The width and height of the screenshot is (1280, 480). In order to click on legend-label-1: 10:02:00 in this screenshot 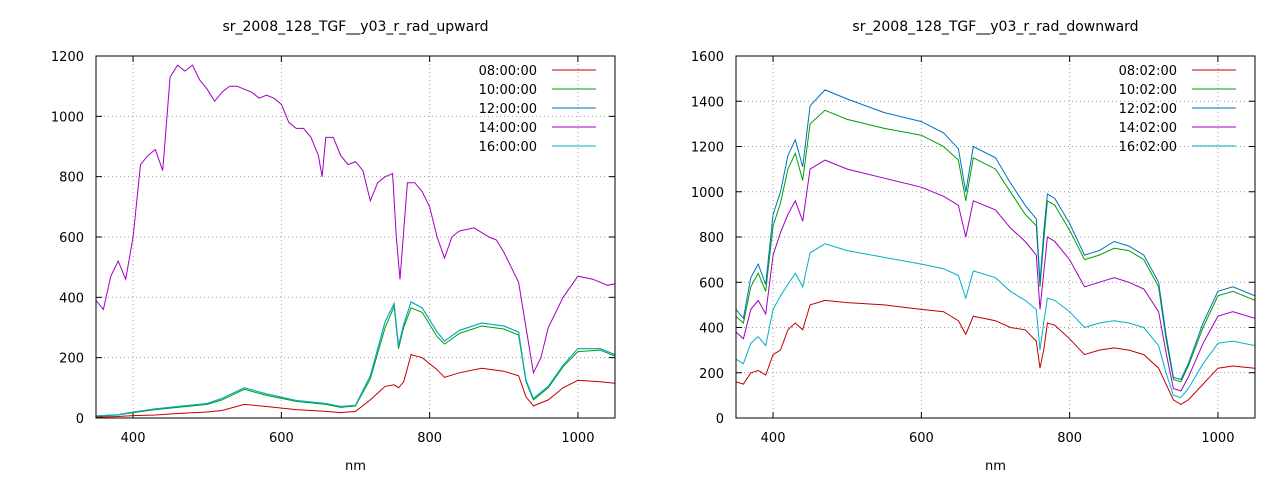, I will do `click(1148, 90)`.